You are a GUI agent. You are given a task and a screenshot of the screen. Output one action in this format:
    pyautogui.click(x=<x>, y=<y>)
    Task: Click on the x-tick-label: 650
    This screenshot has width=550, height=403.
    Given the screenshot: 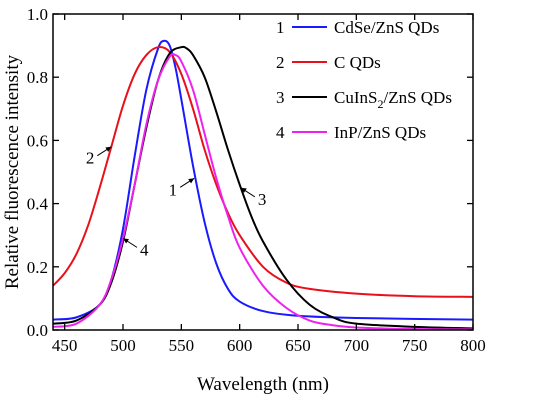 What is the action you would take?
    pyautogui.click(x=298, y=345)
    